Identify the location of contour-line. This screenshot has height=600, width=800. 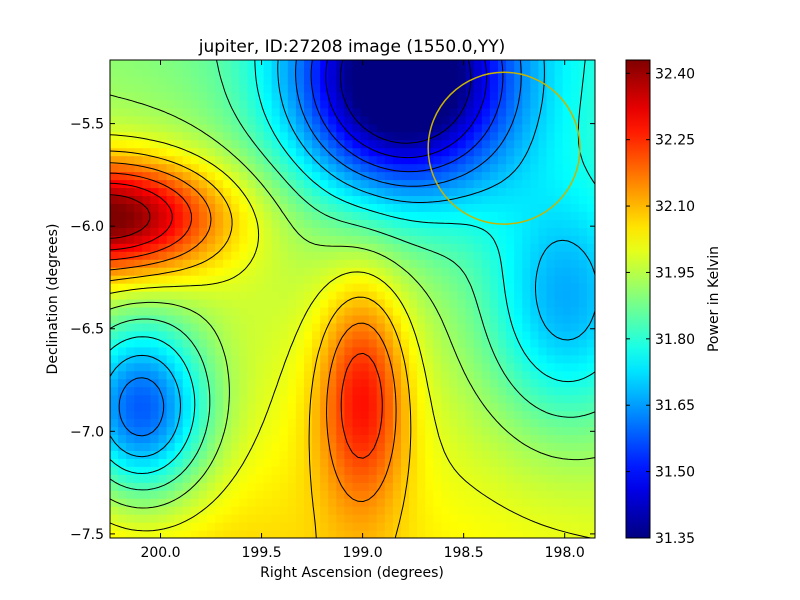
(130, 216).